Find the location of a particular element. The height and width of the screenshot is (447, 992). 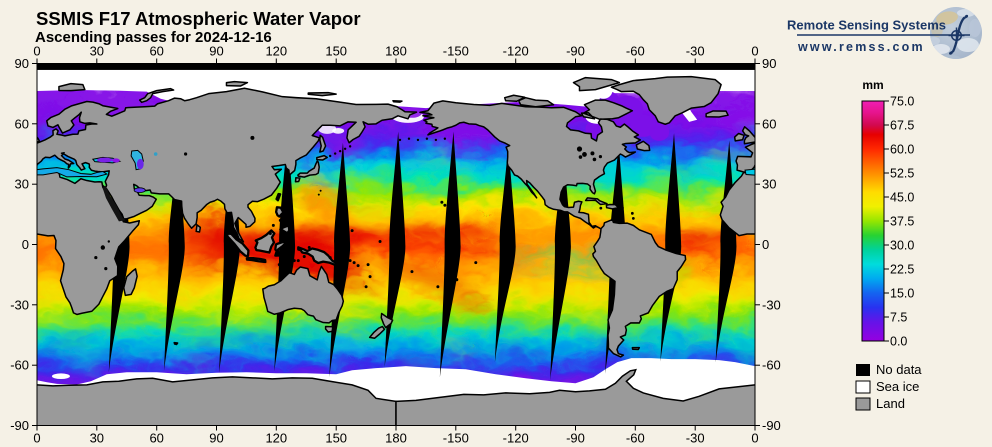

svg-text: www.remss.com is located at coordinates (861, 47).